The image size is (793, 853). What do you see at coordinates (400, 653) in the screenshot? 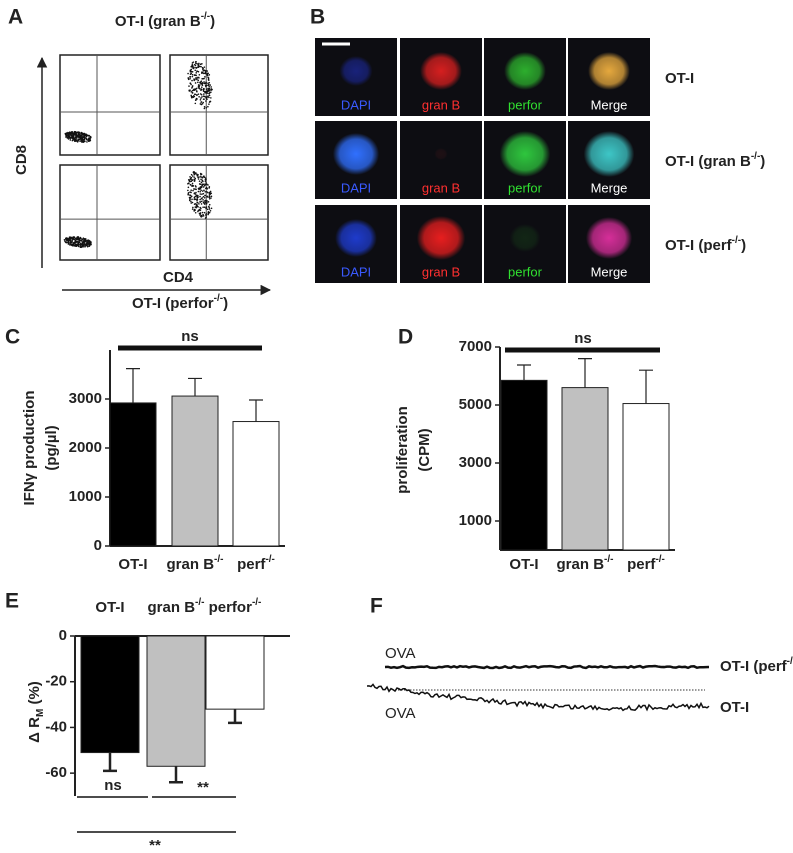
I see `stimulus-label: OVA` at bounding box center [400, 653].